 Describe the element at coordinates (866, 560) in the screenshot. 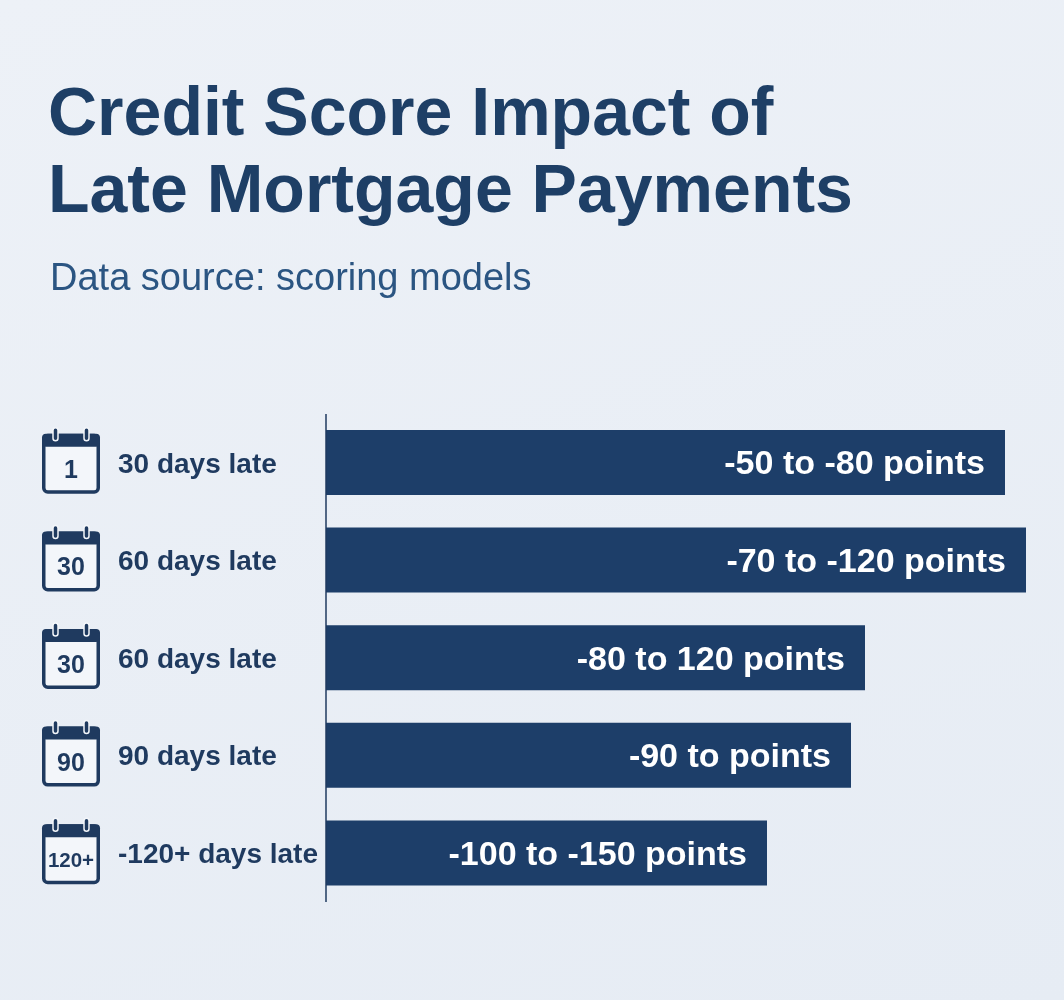

I see `annotation: -70 to -120 points` at that location.